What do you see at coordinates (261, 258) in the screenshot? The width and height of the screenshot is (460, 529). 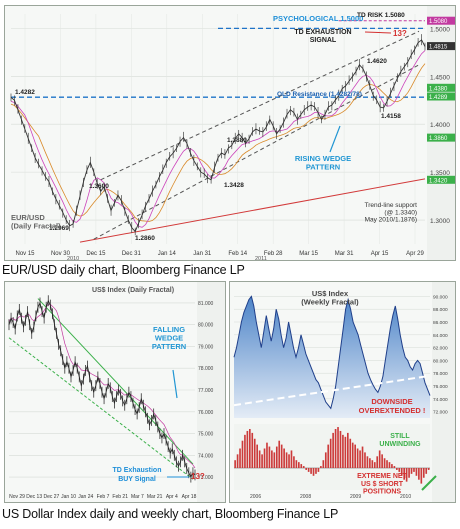 I see `x-year-label: 2011` at bounding box center [261, 258].